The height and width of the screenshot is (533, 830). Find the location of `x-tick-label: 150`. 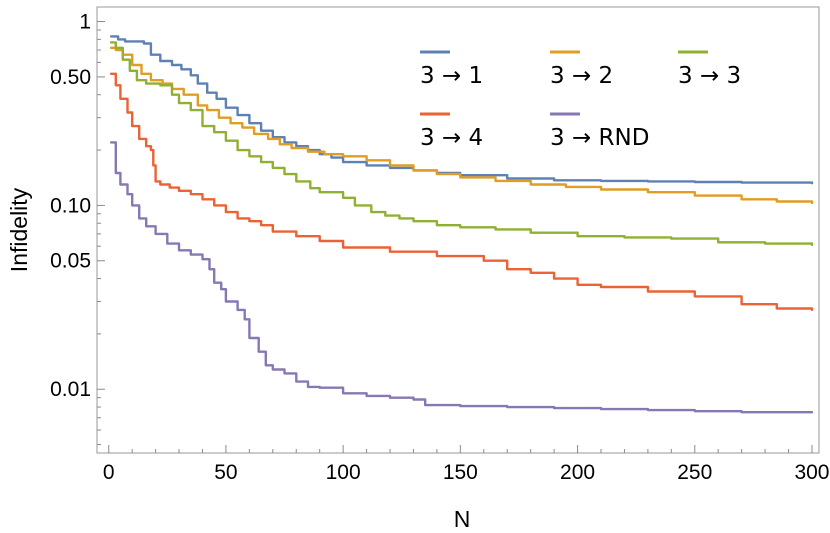

x-tick-label: 150 is located at coordinates (460, 472).